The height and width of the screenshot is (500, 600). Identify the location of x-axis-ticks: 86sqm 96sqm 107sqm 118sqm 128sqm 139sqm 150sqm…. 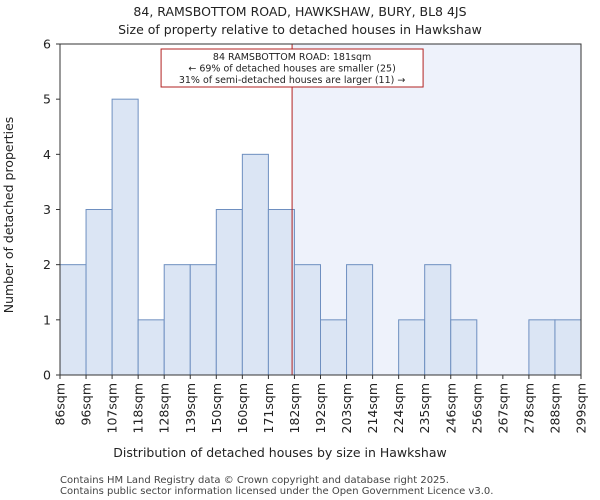
(321, 404).